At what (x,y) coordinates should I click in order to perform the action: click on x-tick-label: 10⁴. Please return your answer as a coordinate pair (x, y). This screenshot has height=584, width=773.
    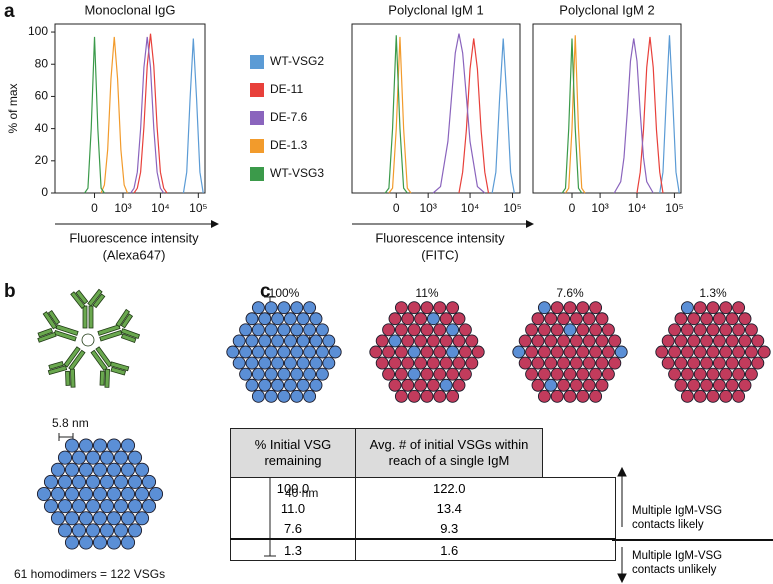
    Looking at the image, I should click on (470, 208).